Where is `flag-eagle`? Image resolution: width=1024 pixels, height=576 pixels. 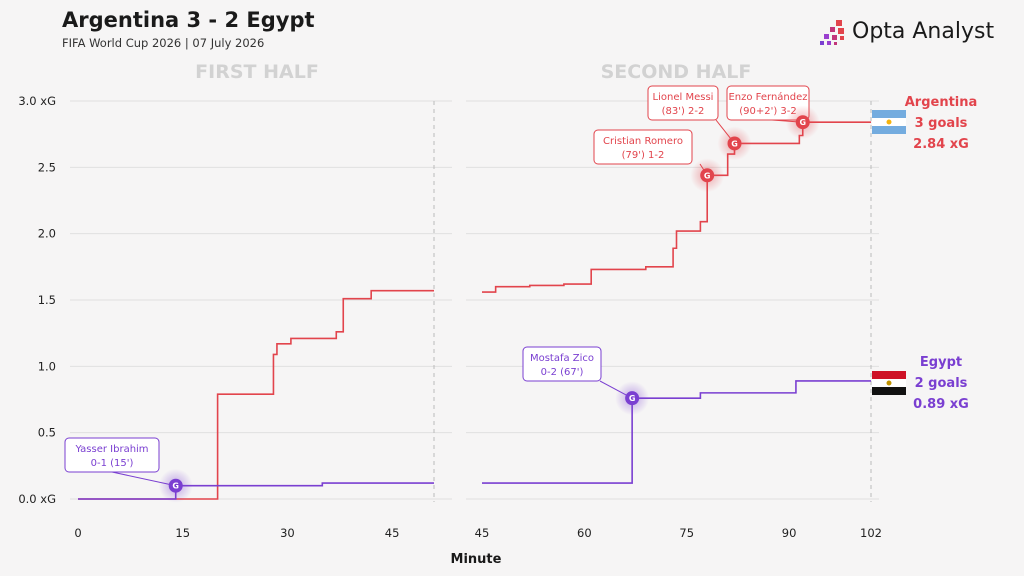
flag-eagle is located at coordinates (889, 383).